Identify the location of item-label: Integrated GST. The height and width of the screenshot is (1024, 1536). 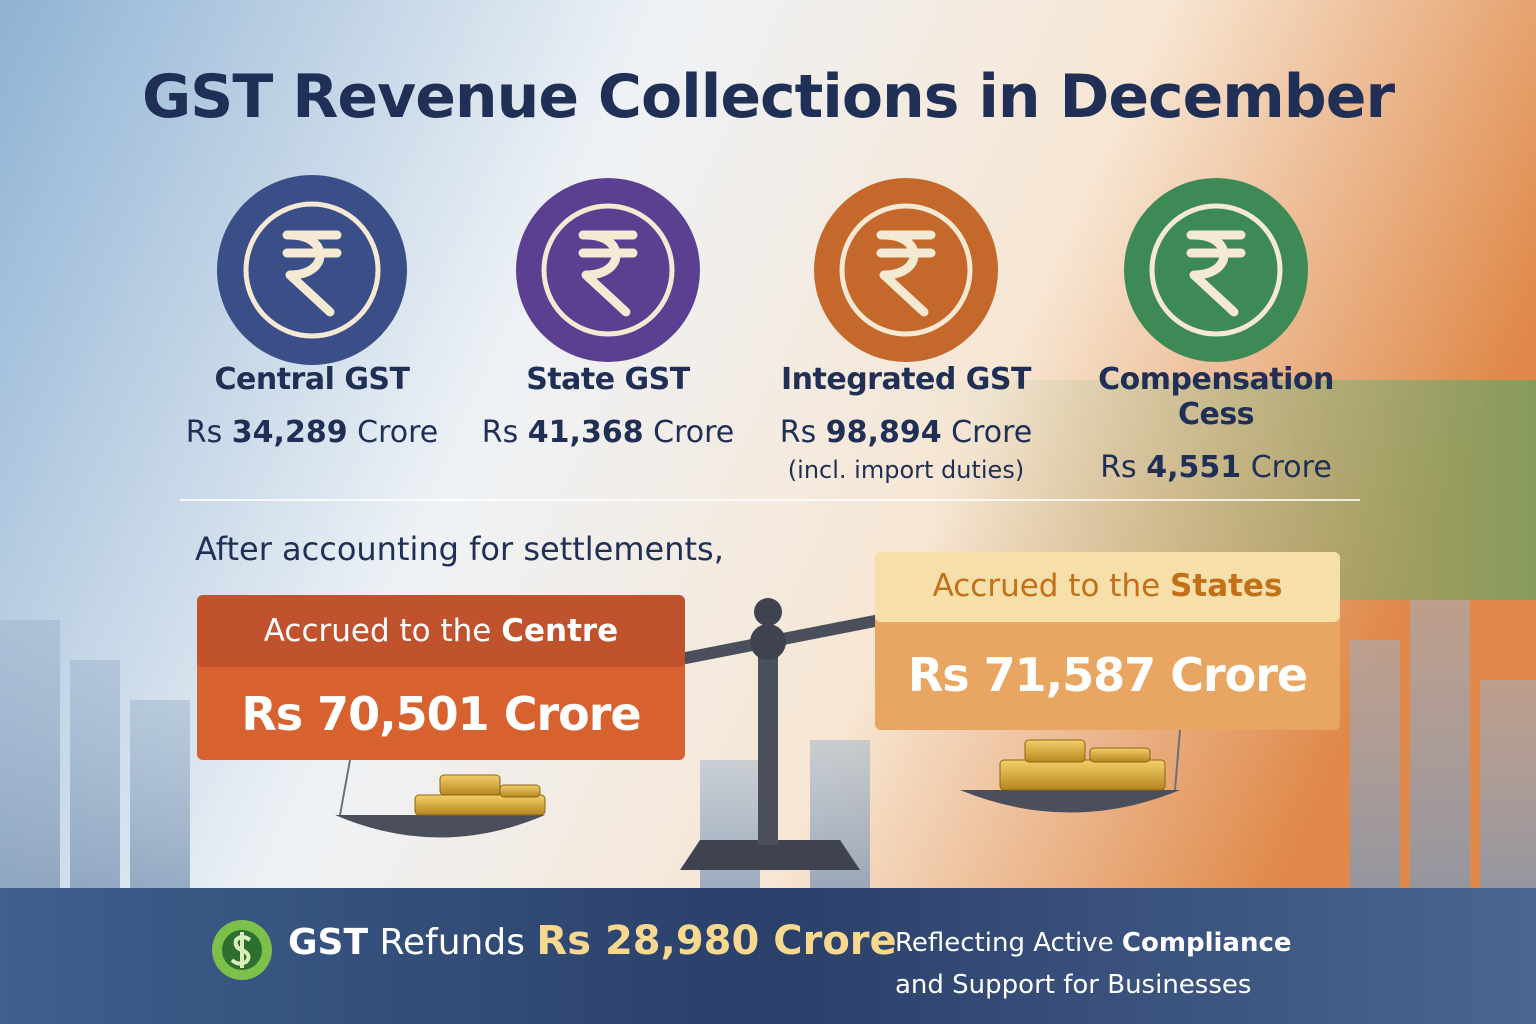
(906, 379).